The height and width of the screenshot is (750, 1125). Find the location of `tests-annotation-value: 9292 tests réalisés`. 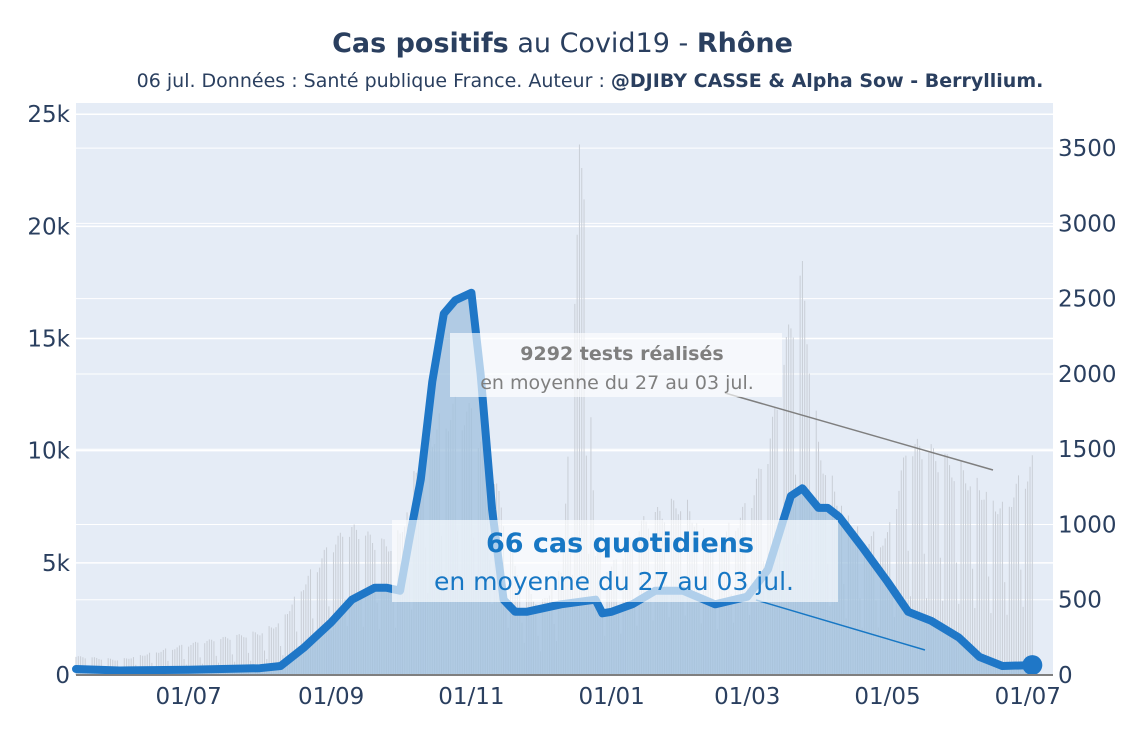

tests-annotation-value: 9292 tests réalisés is located at coordinates (621, 354).